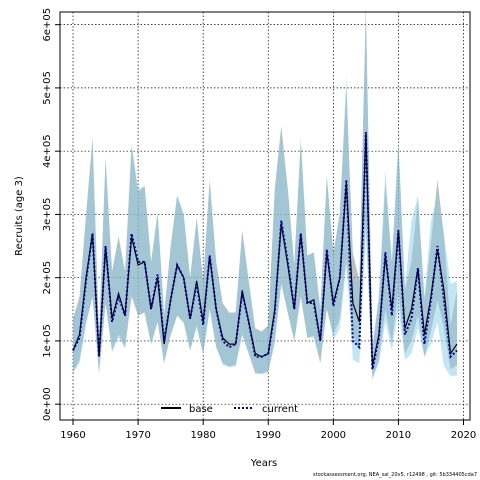 Image resolution: width=480 pixels, height=480 pixels. What do you see at coordinates (137, 435) in the screenshot?
I see `x-tick-label: 1970` at bounding box center [137, 435].